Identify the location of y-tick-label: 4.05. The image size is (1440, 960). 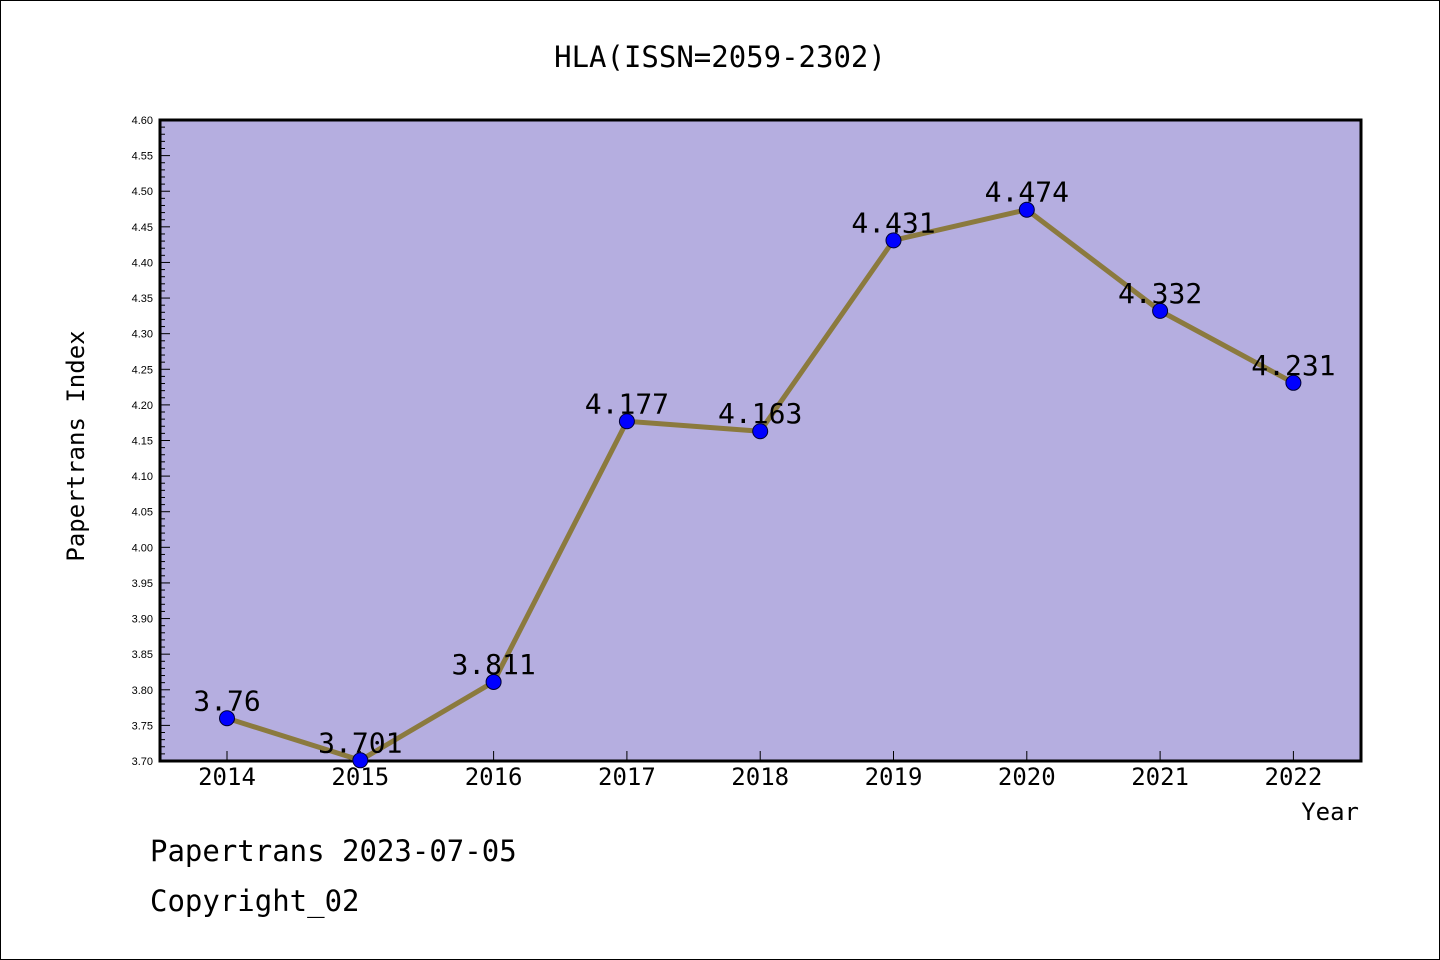
(142, 513).